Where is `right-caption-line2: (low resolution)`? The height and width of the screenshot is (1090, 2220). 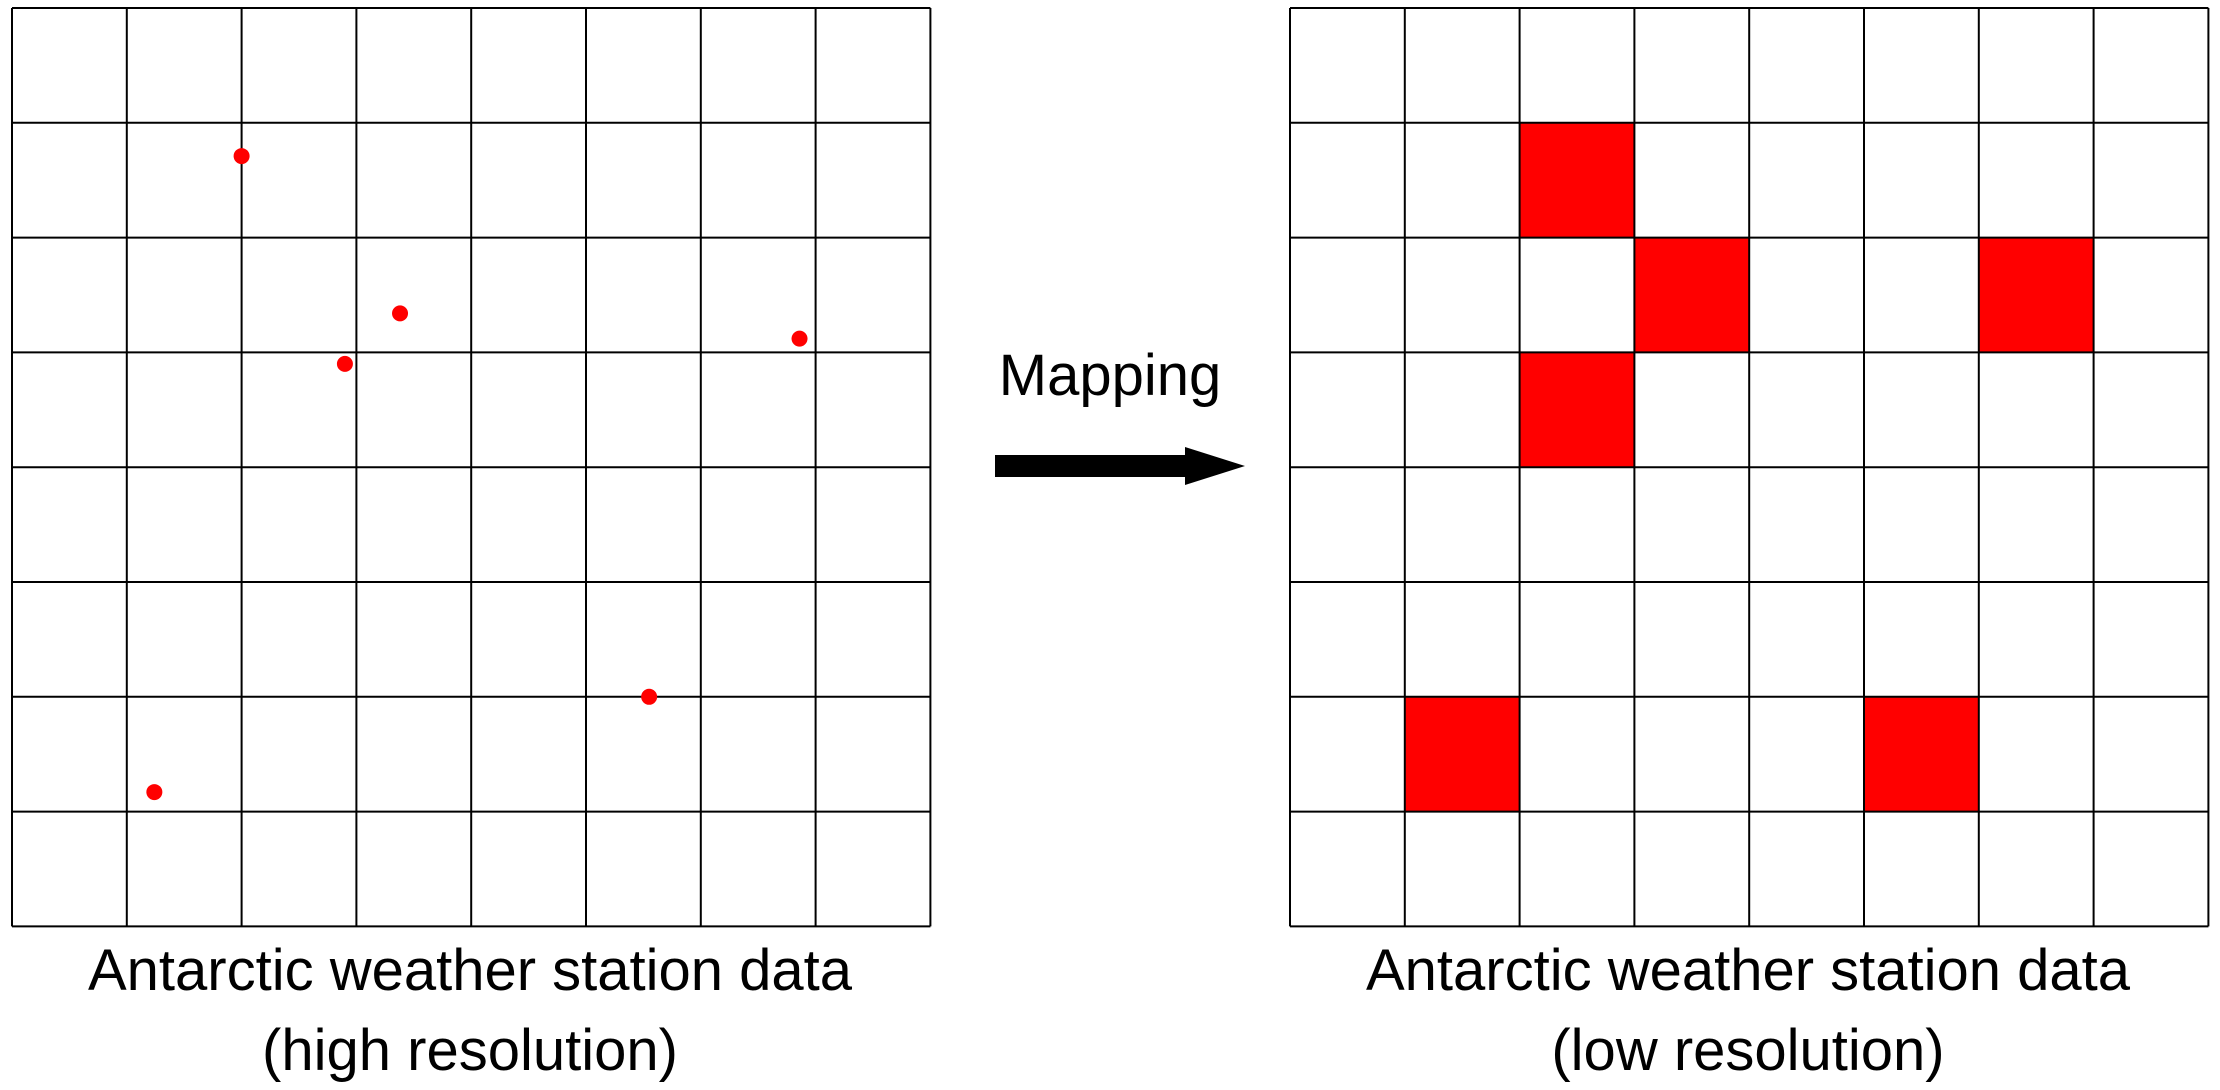 right-caption-line2: (low resolution) is located at coordinates (1747, 1050).